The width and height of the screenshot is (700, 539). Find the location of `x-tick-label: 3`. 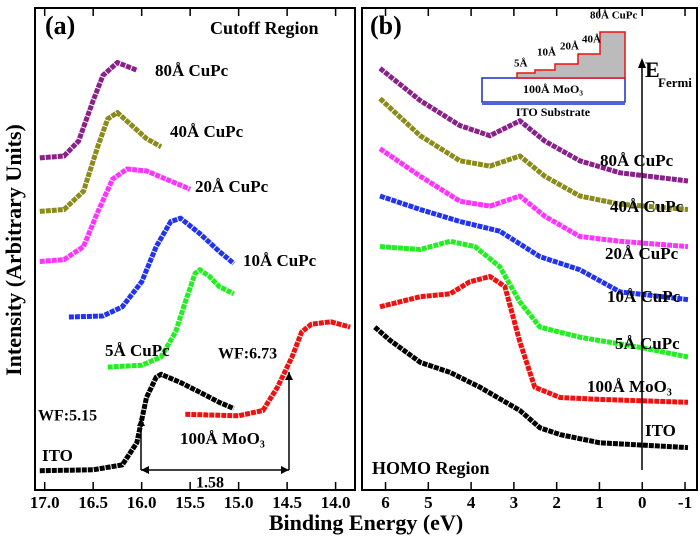

x-tick-label: 3 is located at coordinates (514, 502).